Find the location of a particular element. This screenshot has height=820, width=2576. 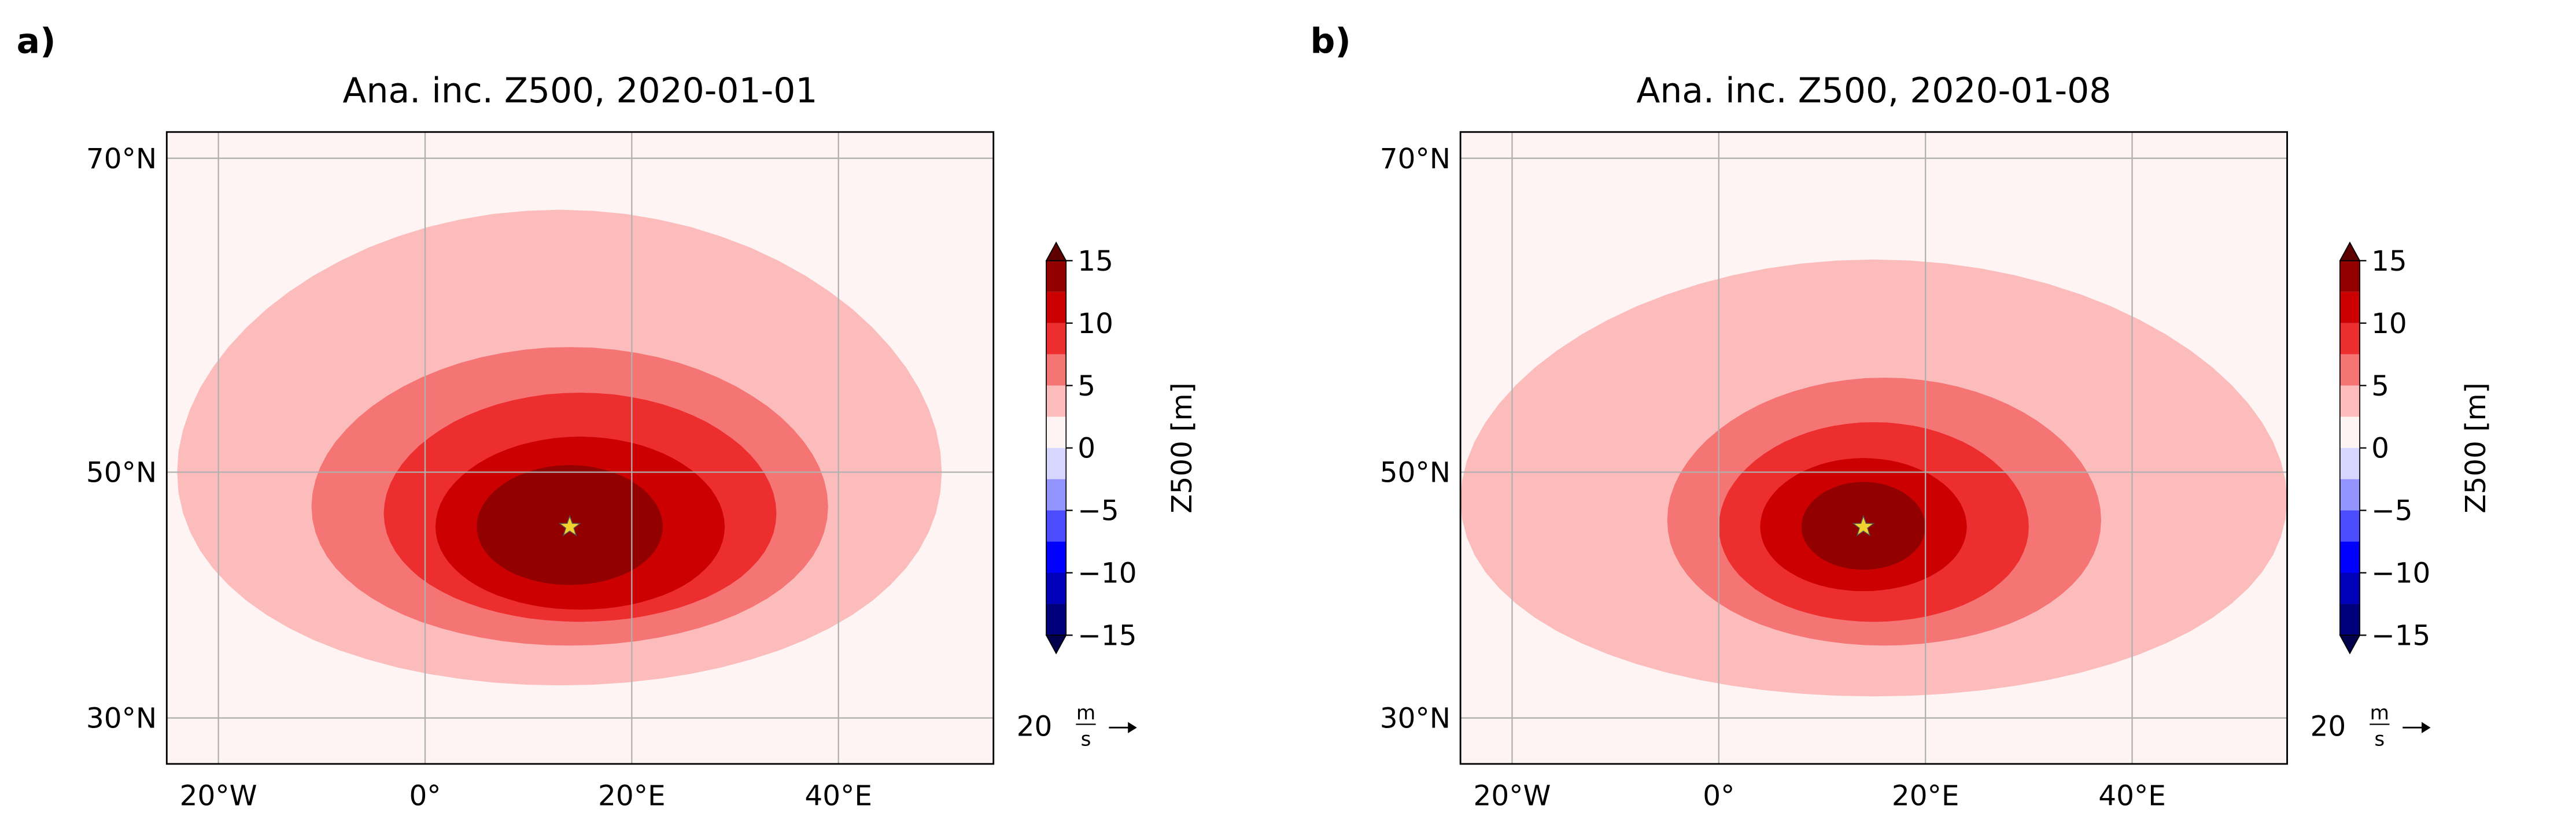

panel-label: b) is located at coordinates (1331, 41).